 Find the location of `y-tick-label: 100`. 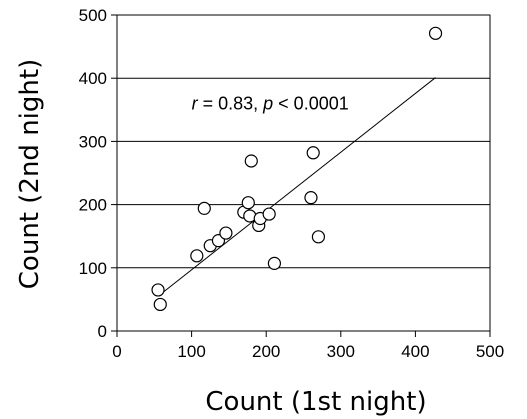

y-tick-label: 100 is located at coordinates (93, 268).